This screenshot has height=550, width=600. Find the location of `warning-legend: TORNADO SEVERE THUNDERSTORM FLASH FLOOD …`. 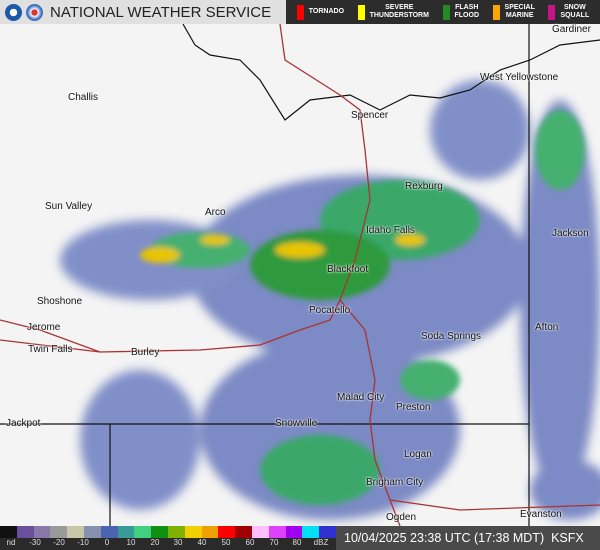

warning-legend: TORNADO SEVERE THUNDERSTORM FLASH FLOOD … is located at coordinates (443, 12).